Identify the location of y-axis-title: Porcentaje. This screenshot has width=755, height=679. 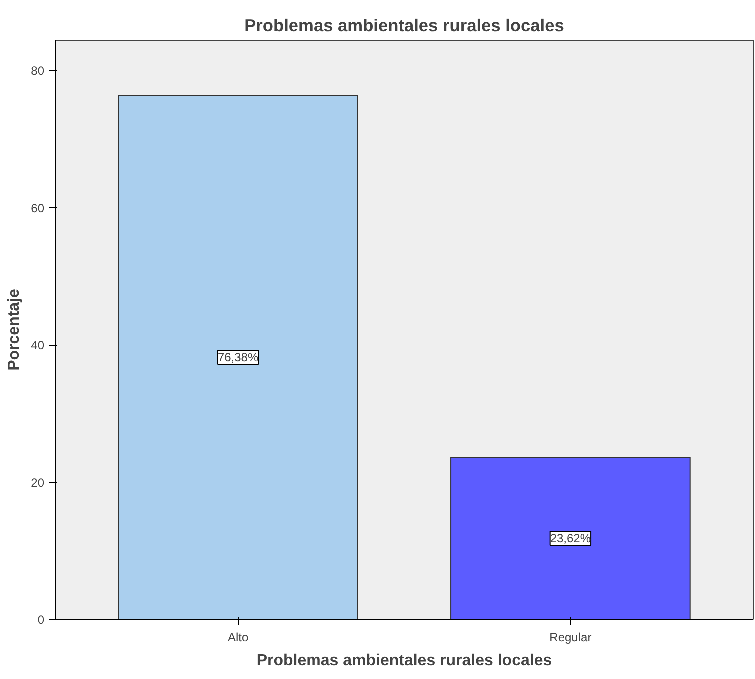
(15, 329).